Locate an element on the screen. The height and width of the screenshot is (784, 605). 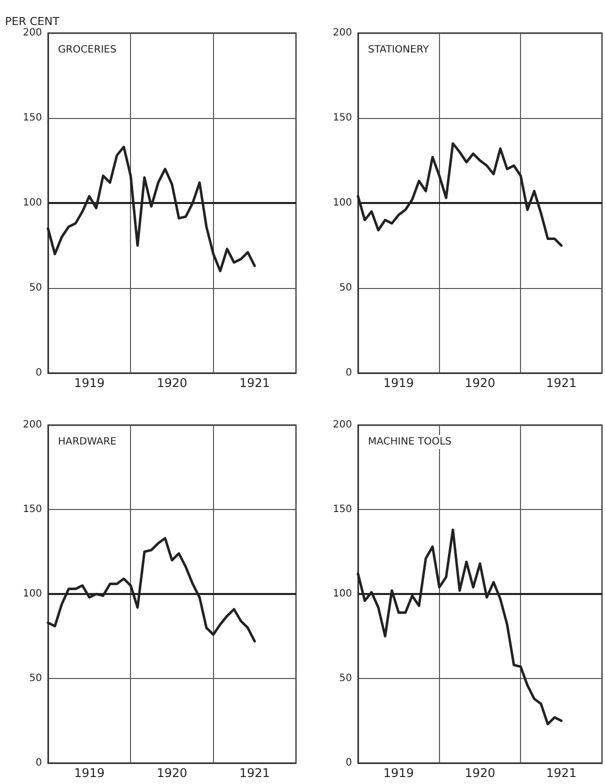
text: GROCERIES is located at coordinates (87, 50).